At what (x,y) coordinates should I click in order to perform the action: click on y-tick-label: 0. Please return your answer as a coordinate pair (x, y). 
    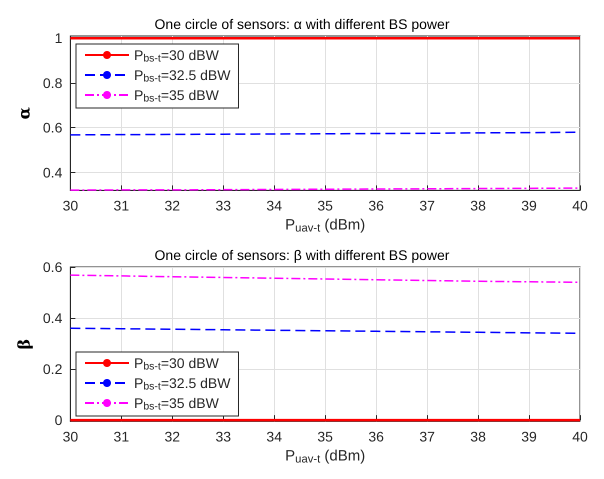
    Looking at the image, I should click on (58, 420).